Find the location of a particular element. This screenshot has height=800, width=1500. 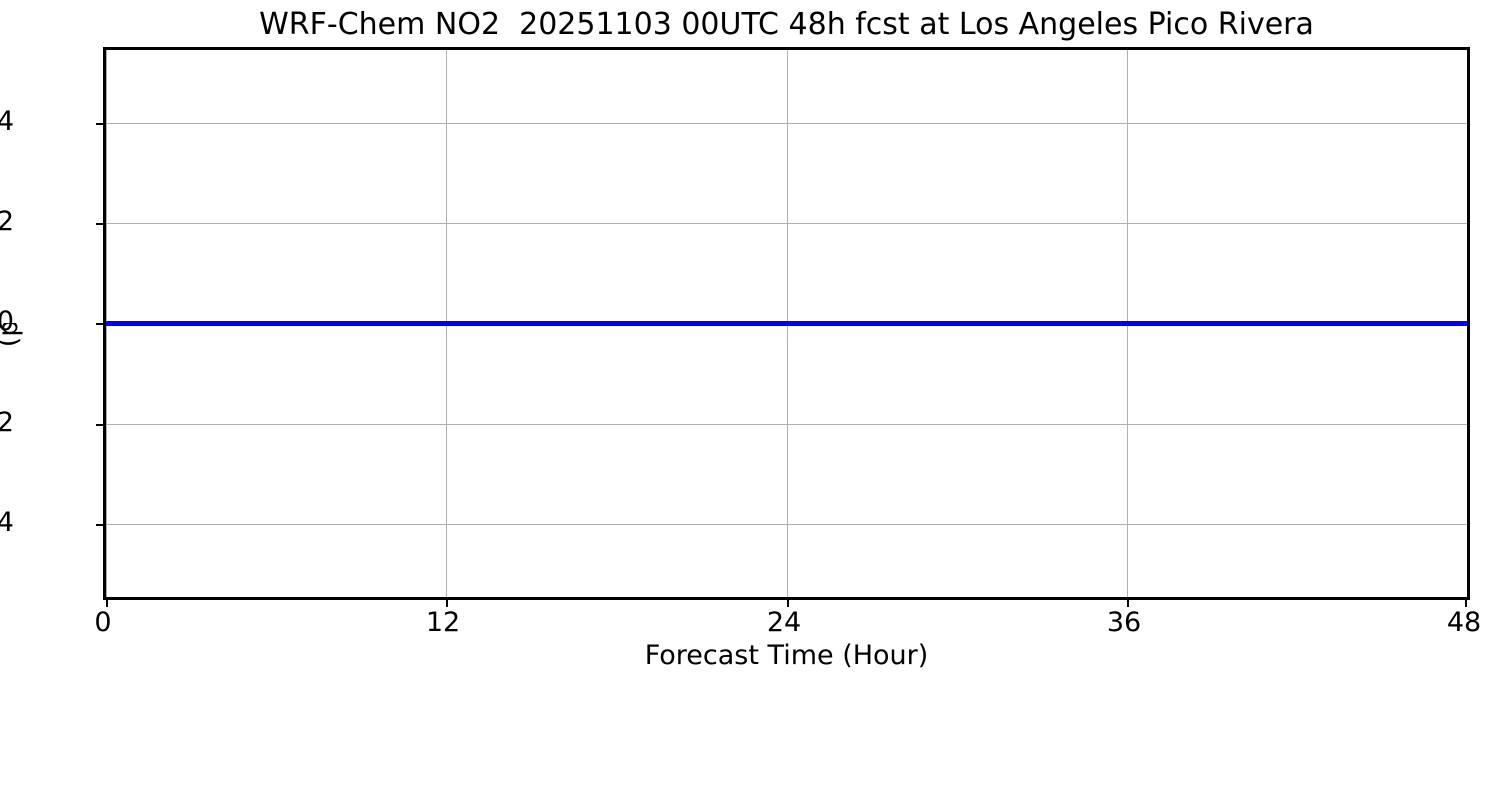

ticklabel-y: 0.02 is located at coordinates (7, 221).